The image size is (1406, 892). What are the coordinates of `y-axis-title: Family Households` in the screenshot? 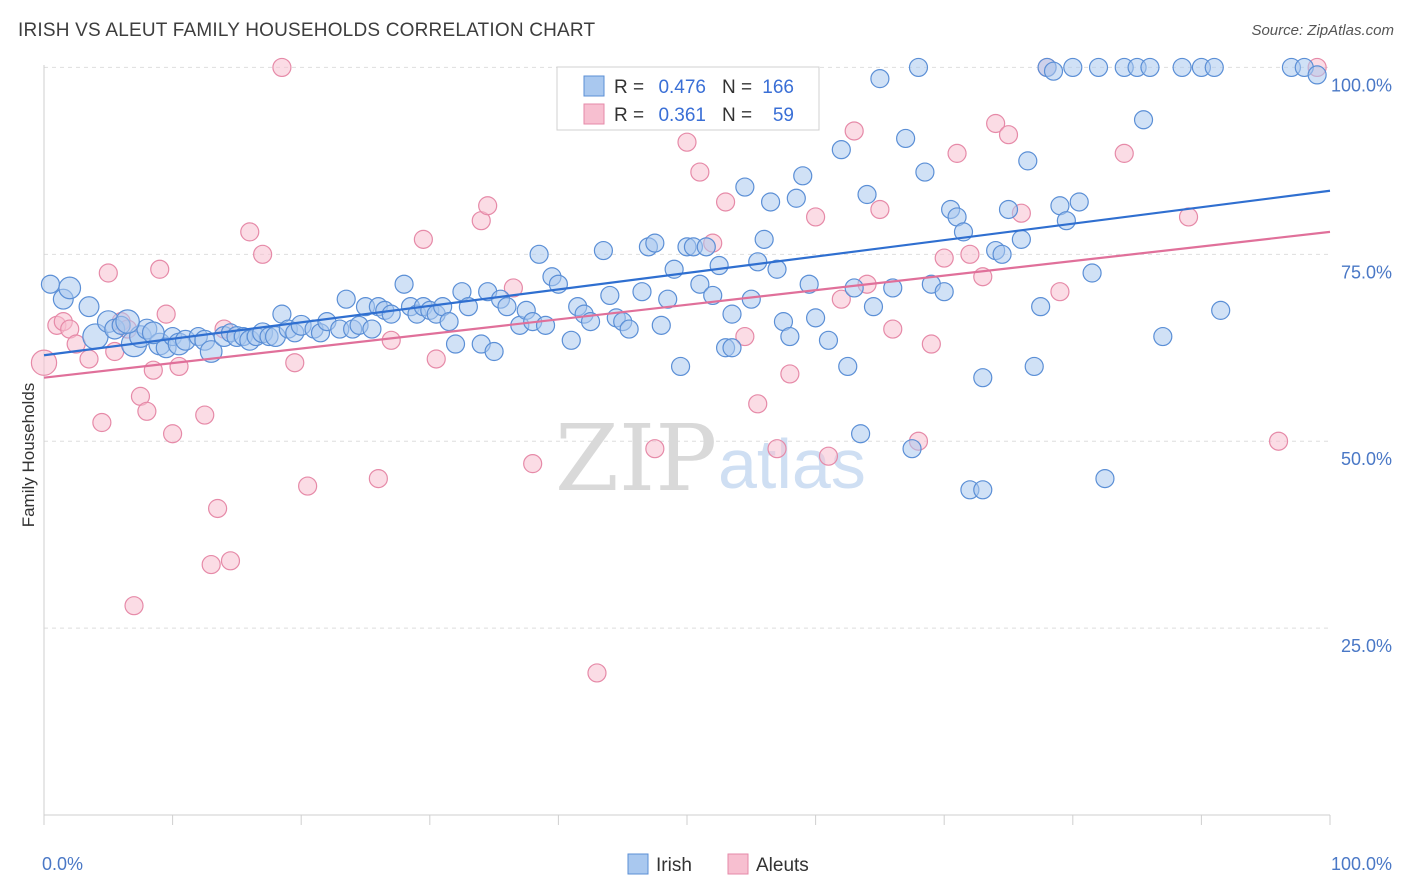 It's located at (28, 455).